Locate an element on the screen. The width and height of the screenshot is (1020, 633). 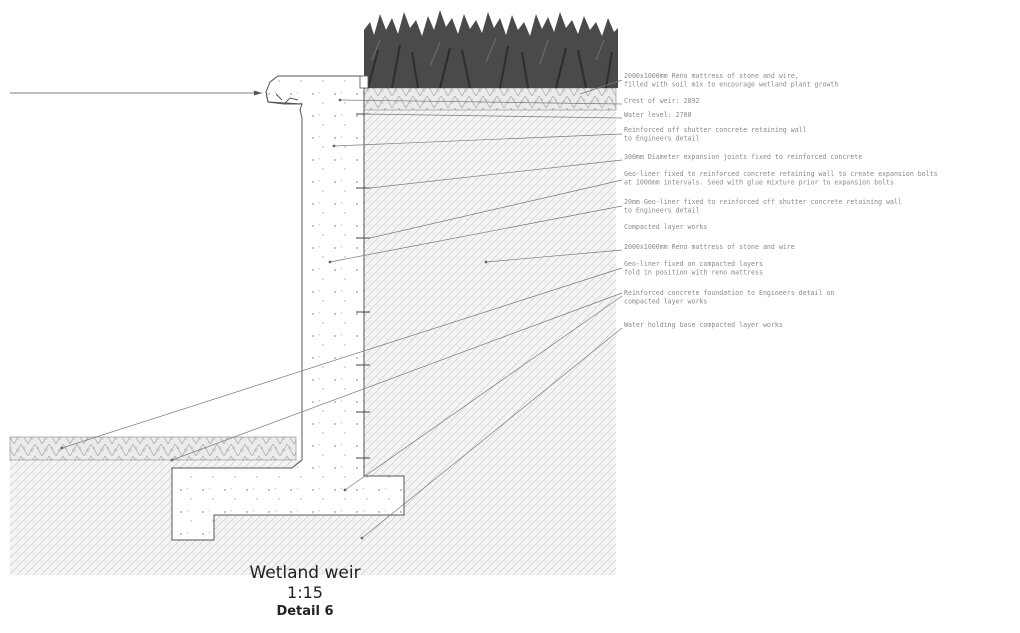
annotation-text: Geo-liner fixed on compacted layers is located at coordinates (693, 264).